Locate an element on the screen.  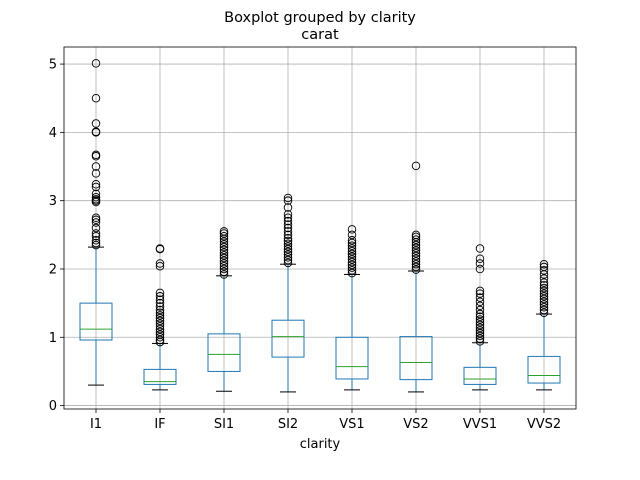
y-tick-label: 4 is located at coordinates (53, 133).